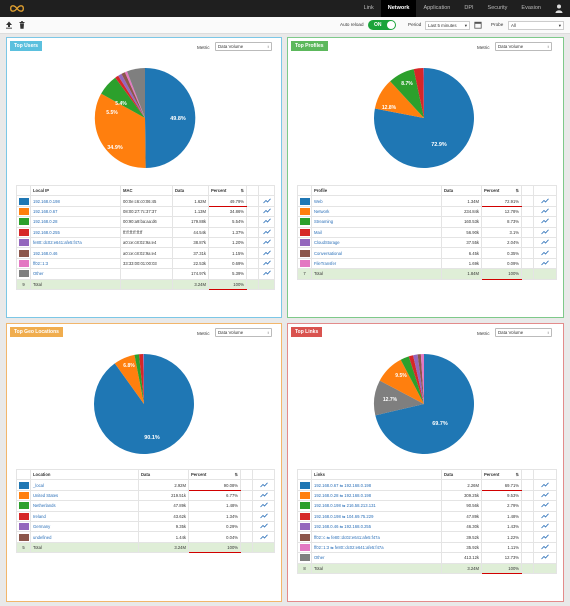  Describe the element at coordinates (145, 495) in the screenshot. I see `table-row: United States 219.51k 6.77%` at that location.